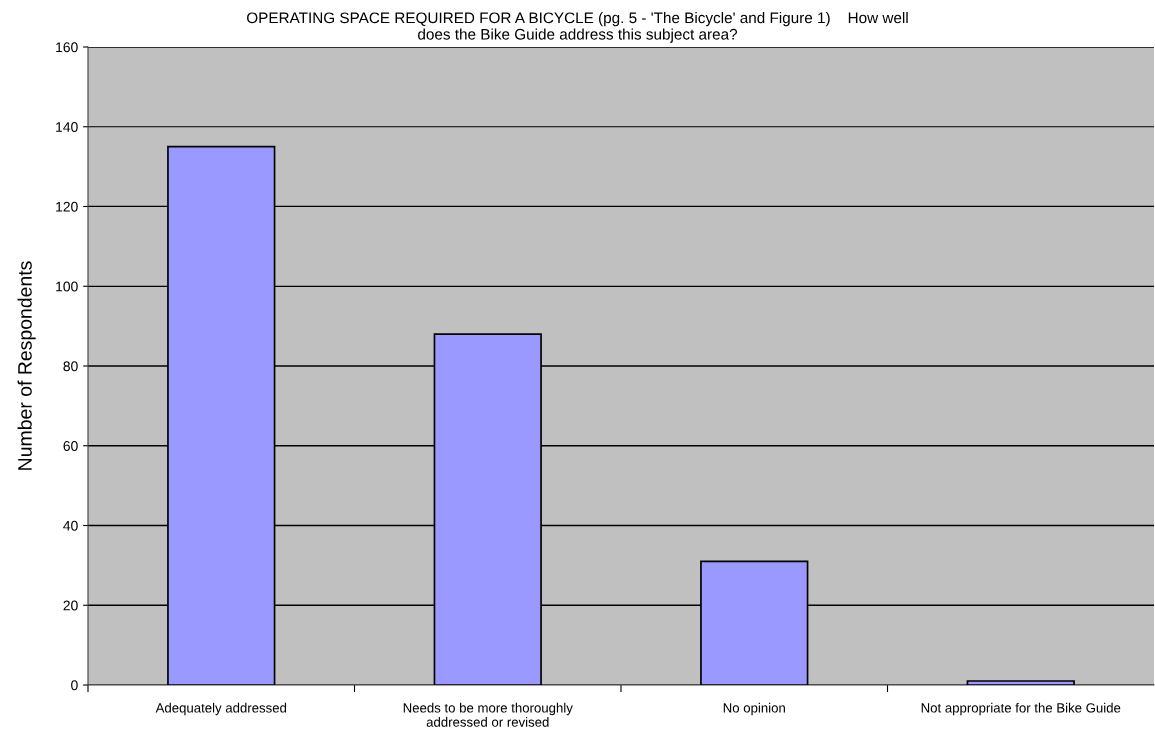 The width and height of the screenshot is (1155, 739). Describe the element at coordinates (1021, 709) in the screenshot. I see `x-tick-label: Not appropriate for the Bike Guide` at that location.